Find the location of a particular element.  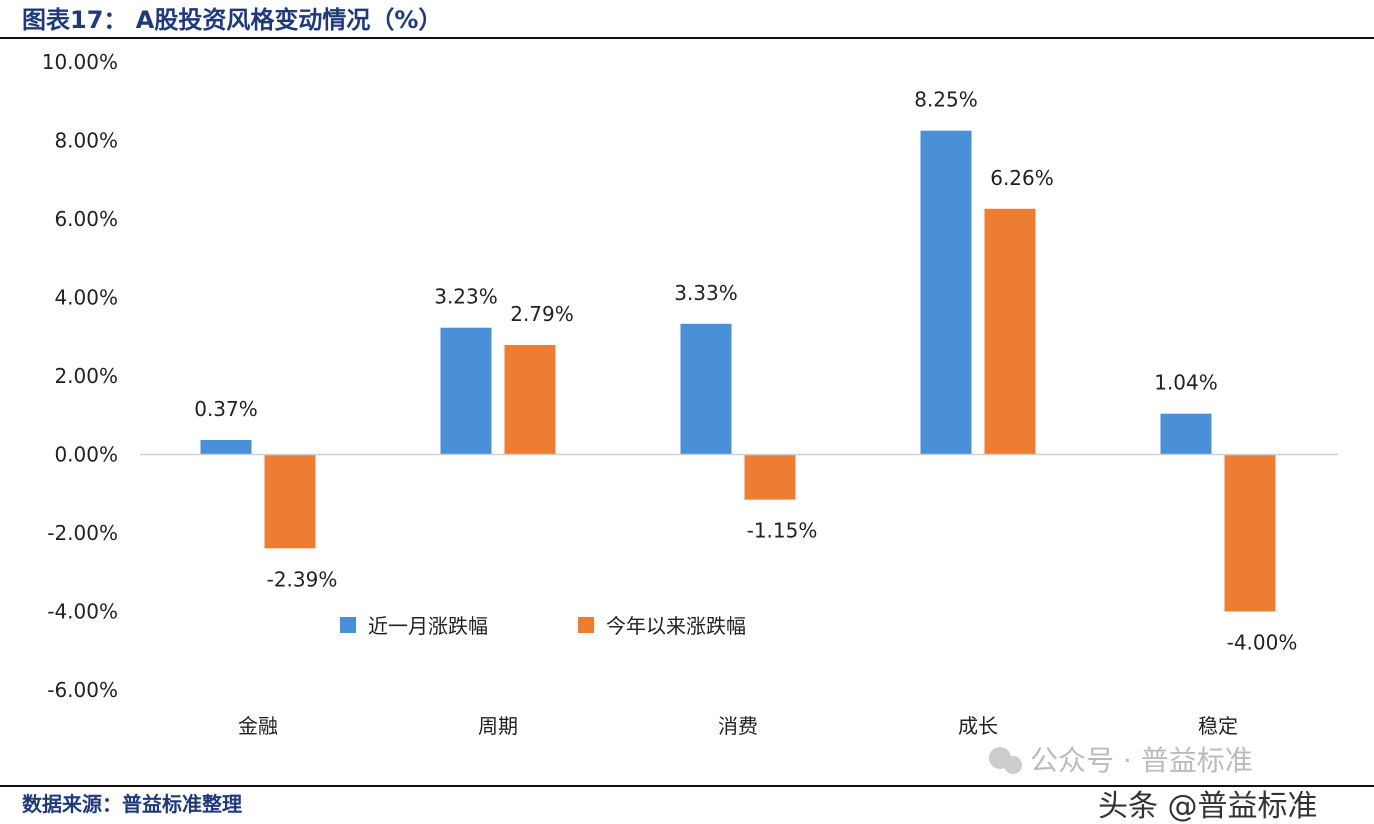

data-label: 6.26% is located at coordinates (1022, 178).